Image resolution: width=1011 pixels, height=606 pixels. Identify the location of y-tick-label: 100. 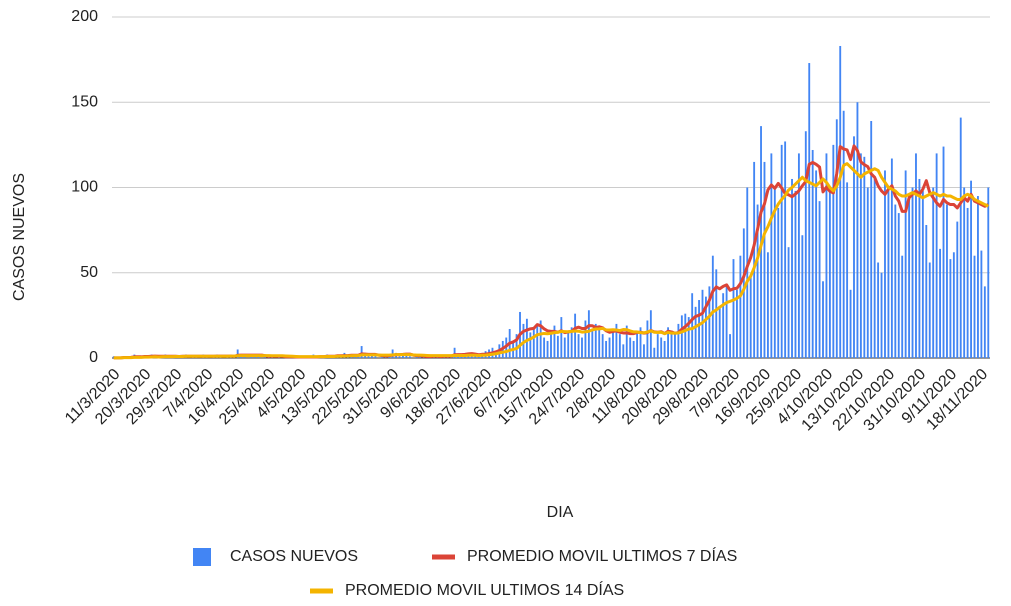
(84, 187).